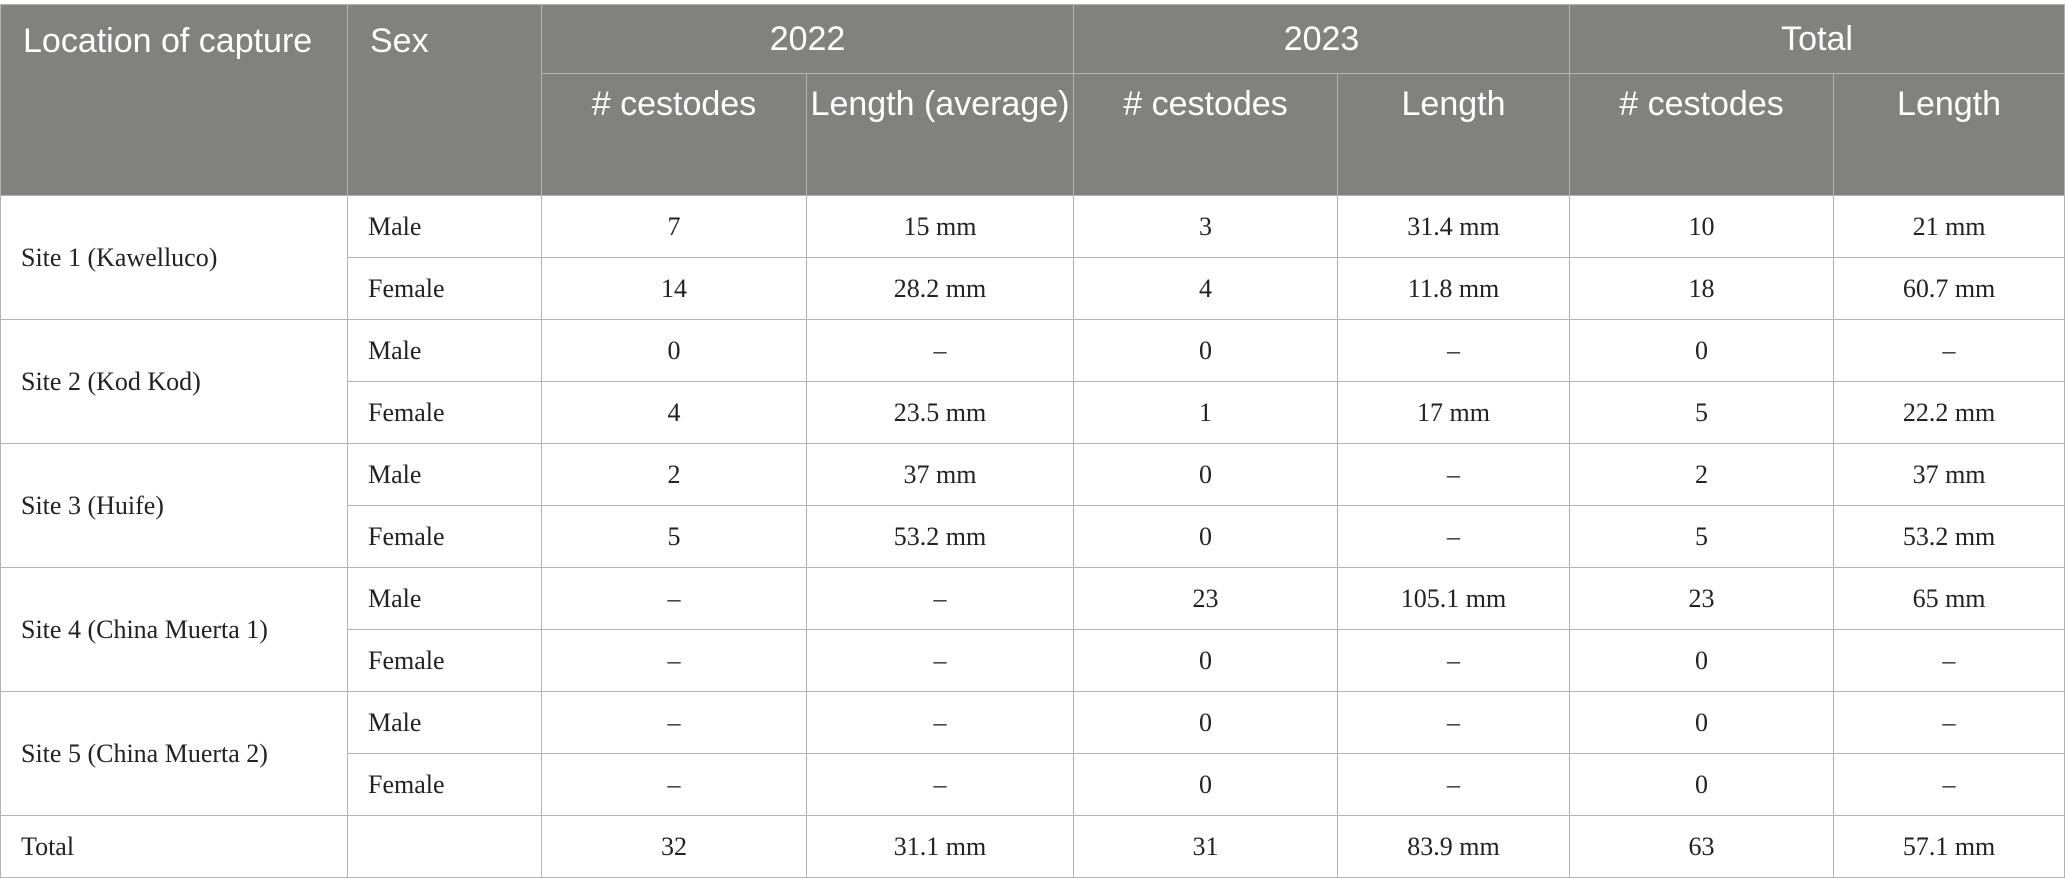 The height and width of the screenshot is (878, 2066). What do you see at coordinates (807, 39) in the screenshot?
I see `header-year-2022: 2022` at bounding box center [807, 39].